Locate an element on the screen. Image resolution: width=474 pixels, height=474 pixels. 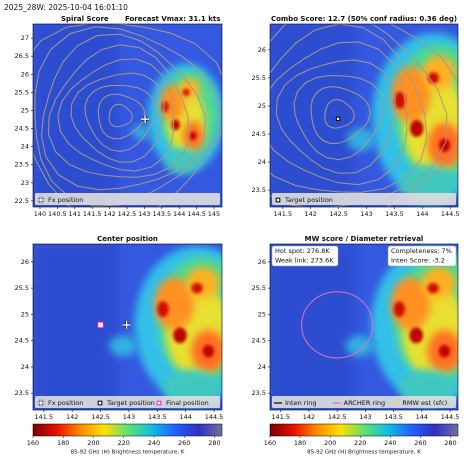
ring is located at coordinates (337, 325).